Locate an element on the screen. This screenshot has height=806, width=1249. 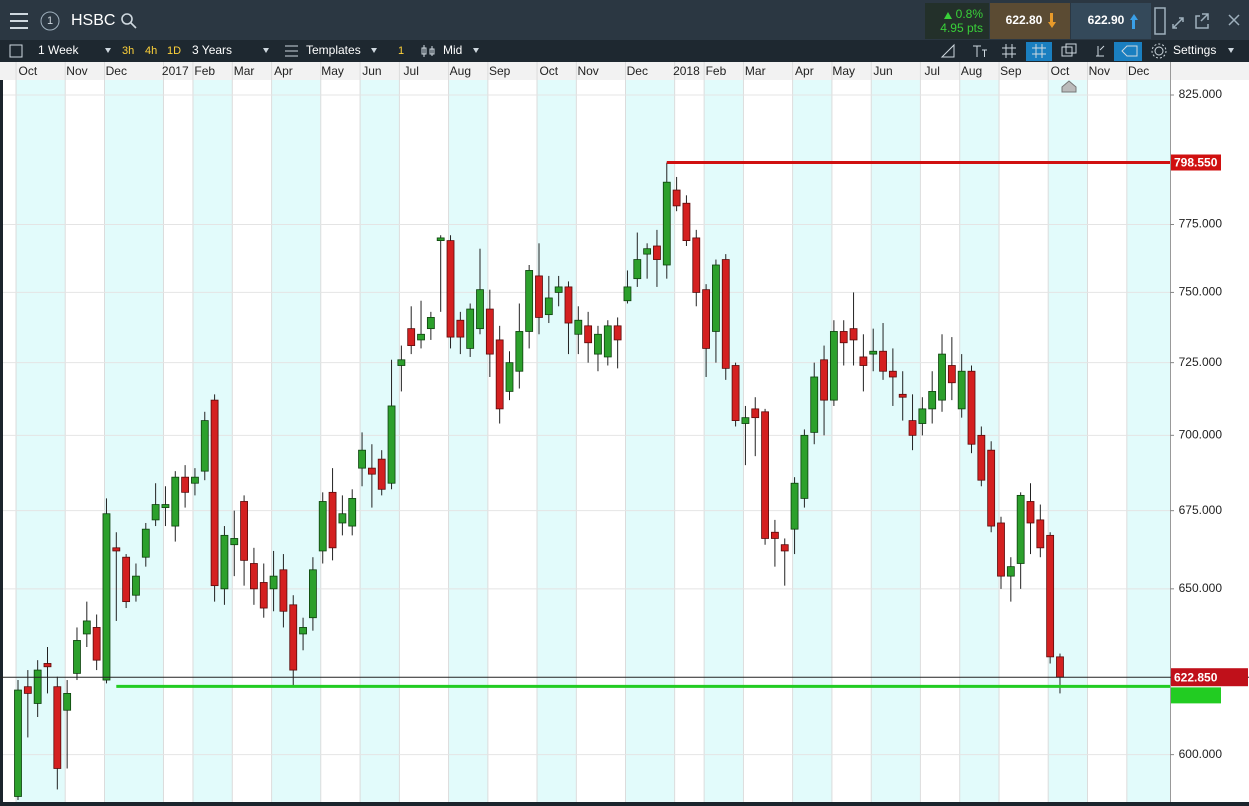
range-select: 3 Years is located at coordinates (212, 50).